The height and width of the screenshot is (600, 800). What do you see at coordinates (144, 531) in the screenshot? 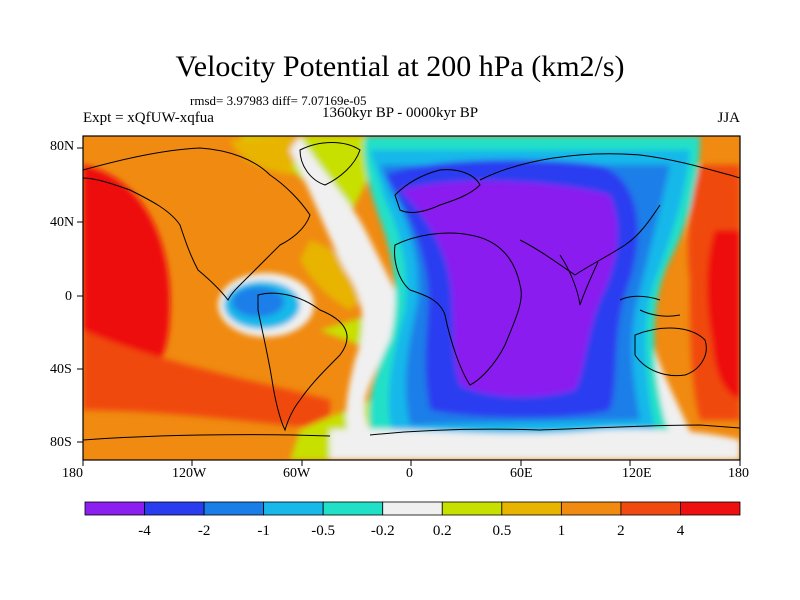
I see `colorbar-label: -4` at bounding box center [144, 531].